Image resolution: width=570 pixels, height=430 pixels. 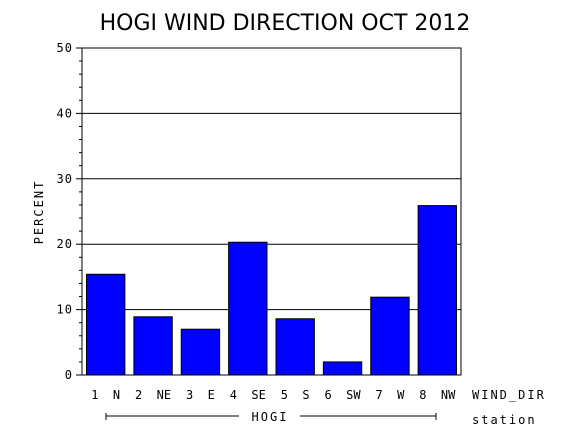 What do you see at coordinates (69, 375) in the screenshot?
I see `y-tick-label: 0` at bounding box center [69, 375].